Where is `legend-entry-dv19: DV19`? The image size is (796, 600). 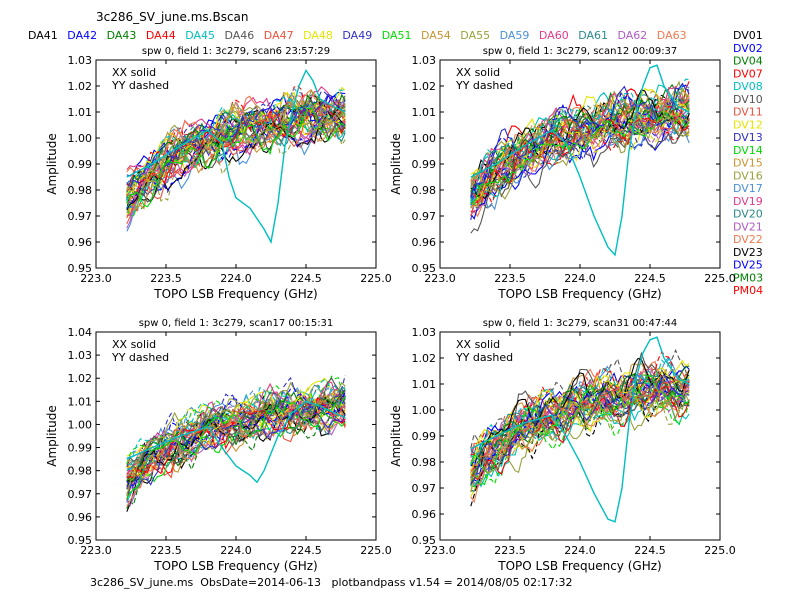
legend-entry-dv19: DV19 is located at coordinates (748, 201).